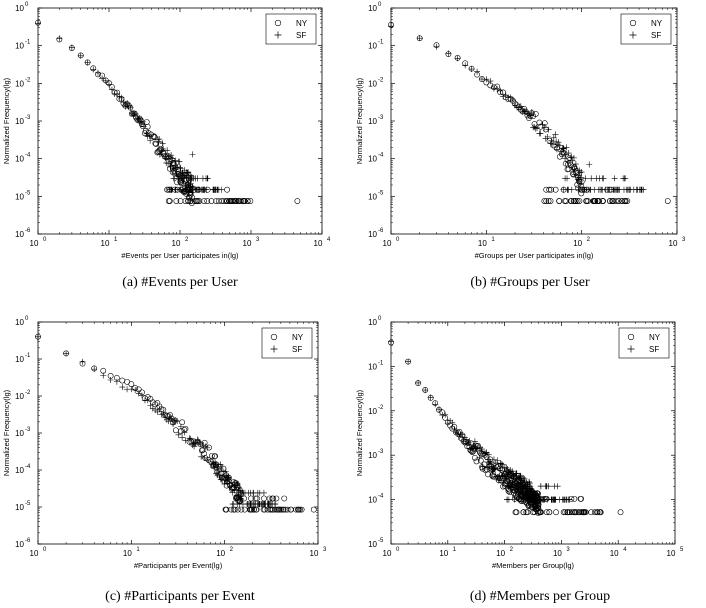 The image size is (706, 608). I want to click on x-axis-label: #Participants per Event(lg), so click(178, 565).